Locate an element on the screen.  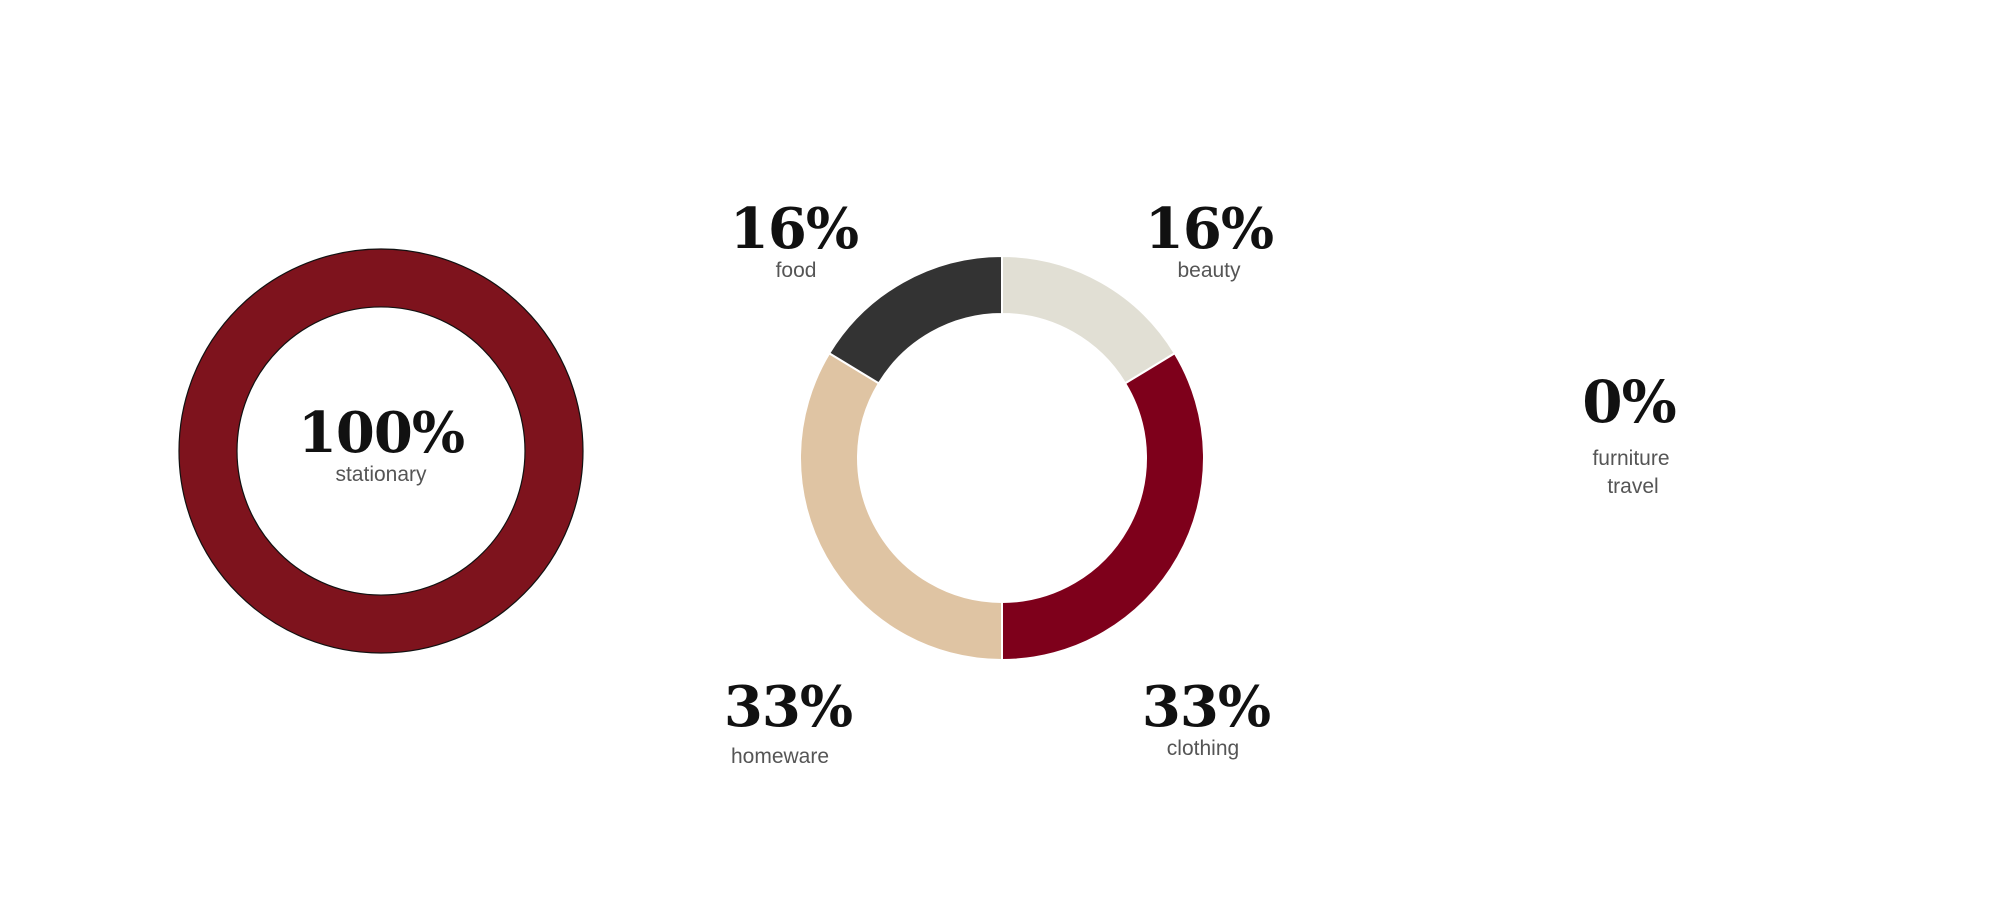
homeware-category-label: homeware is located at coordinates (780, 756).